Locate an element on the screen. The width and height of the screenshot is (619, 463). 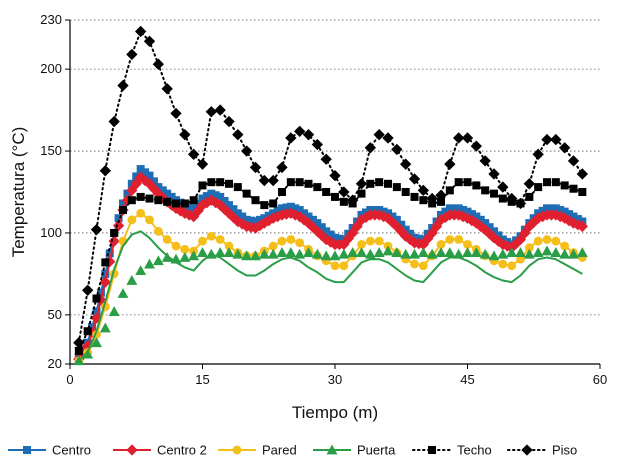
x-tick-label: 60 is located at coordinates (600, 379).